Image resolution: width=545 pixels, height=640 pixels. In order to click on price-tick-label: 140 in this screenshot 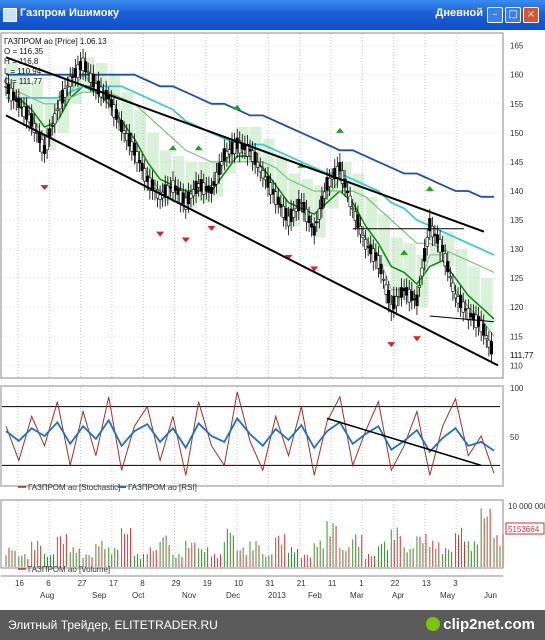, I will do `click(517, 191)`.